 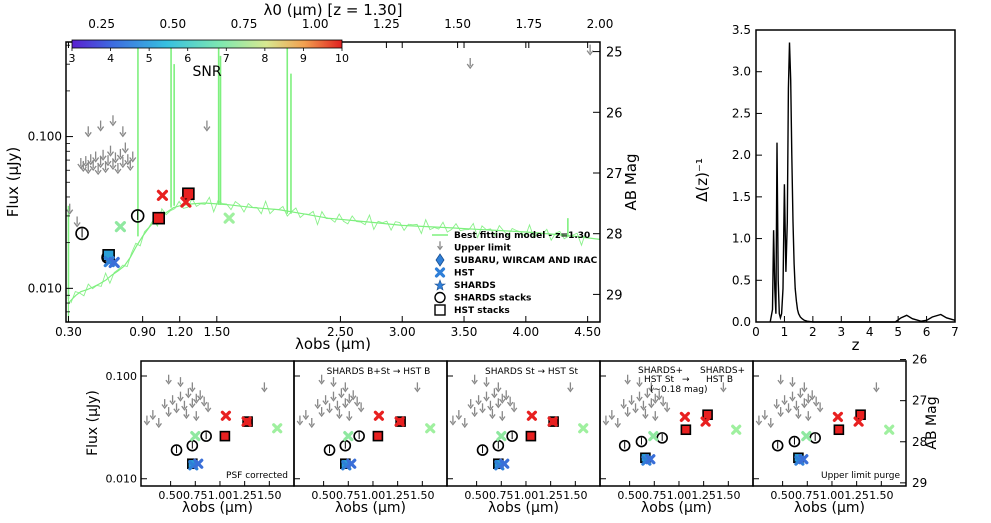 I want to click on pz-frame, so click(x=855, y=176).